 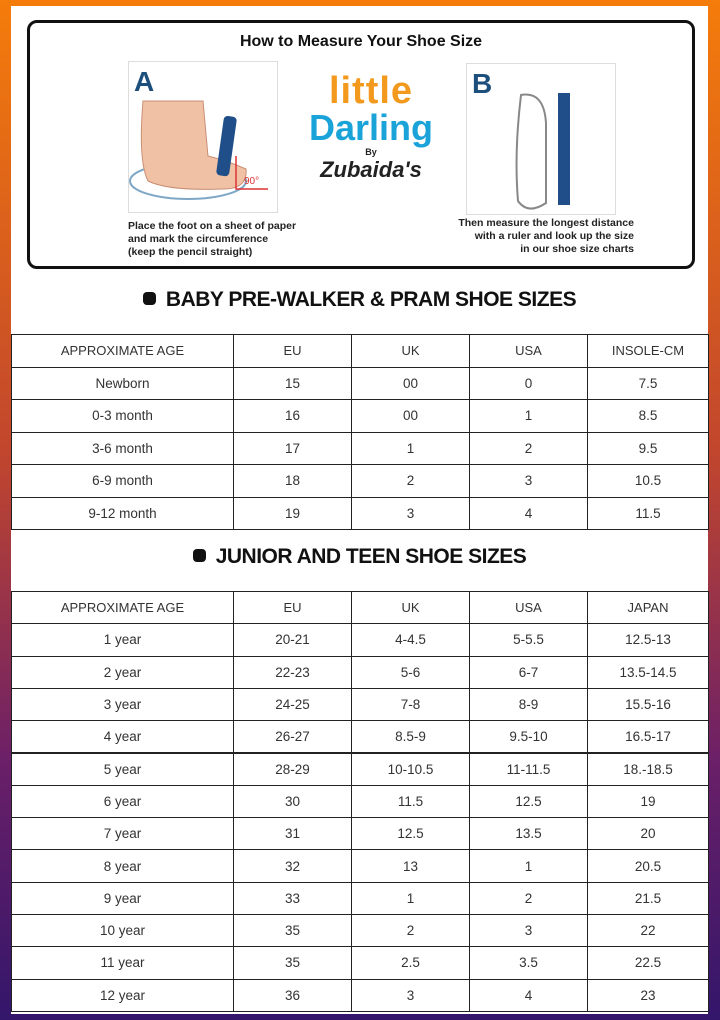 What do you see at coordinates (251, 181) in the screenshot?
I see `angle-label: 90°` at bounding box center [251, 181].